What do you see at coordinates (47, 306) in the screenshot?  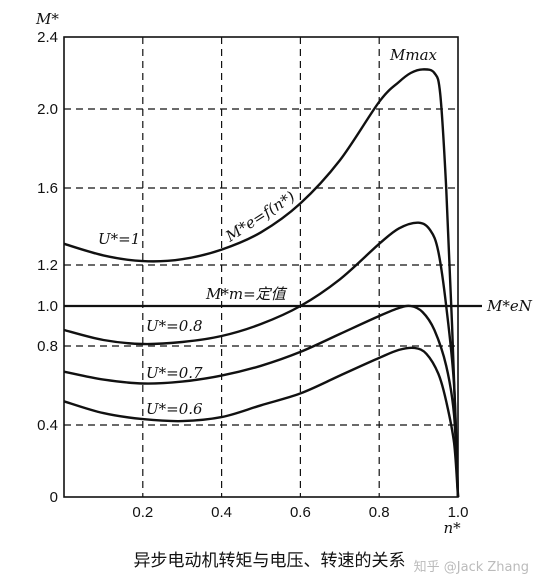 I see `y-tick-label: 1.0` at bounding box center [47, 306].